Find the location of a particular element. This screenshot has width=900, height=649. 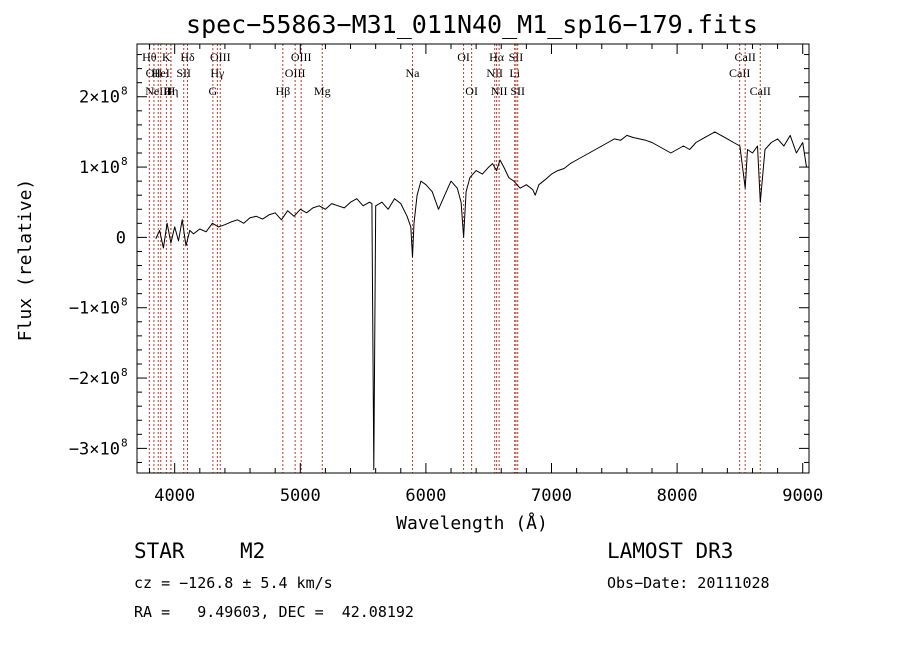

x-axis-label: Wavelength (Å) is located at coordinates (472, 523).